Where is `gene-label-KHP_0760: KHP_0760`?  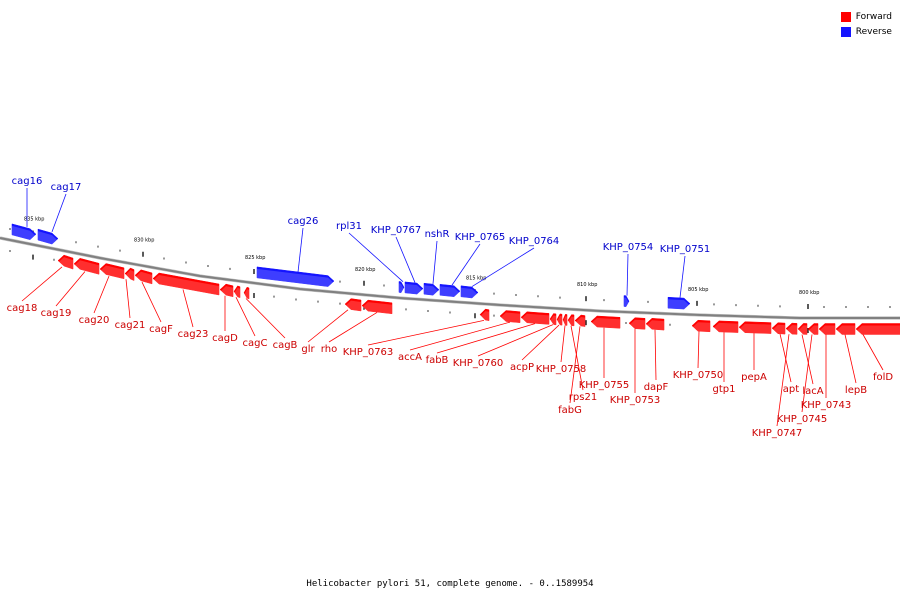
gene-label-KHP_0760: KHP_0760 is located at coordinates (478, 363).